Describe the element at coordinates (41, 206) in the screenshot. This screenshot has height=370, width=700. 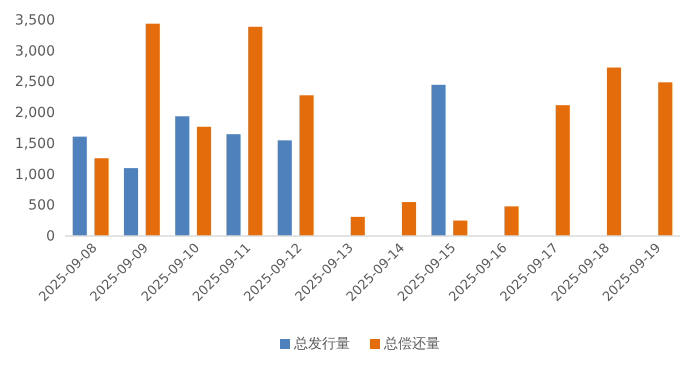
I see `y-tick-label: 500` at that location.